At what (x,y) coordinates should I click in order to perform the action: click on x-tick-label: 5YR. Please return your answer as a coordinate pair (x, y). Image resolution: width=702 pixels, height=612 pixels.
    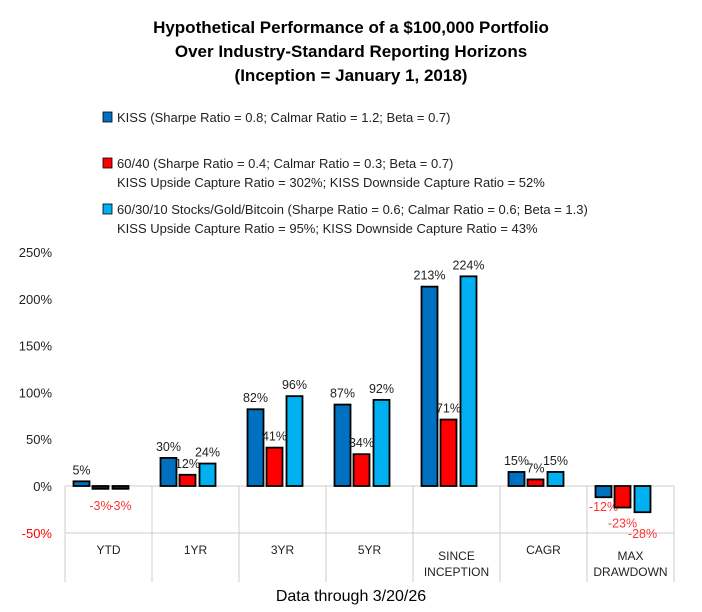
    Looking at the image, I should click on (370, 550).